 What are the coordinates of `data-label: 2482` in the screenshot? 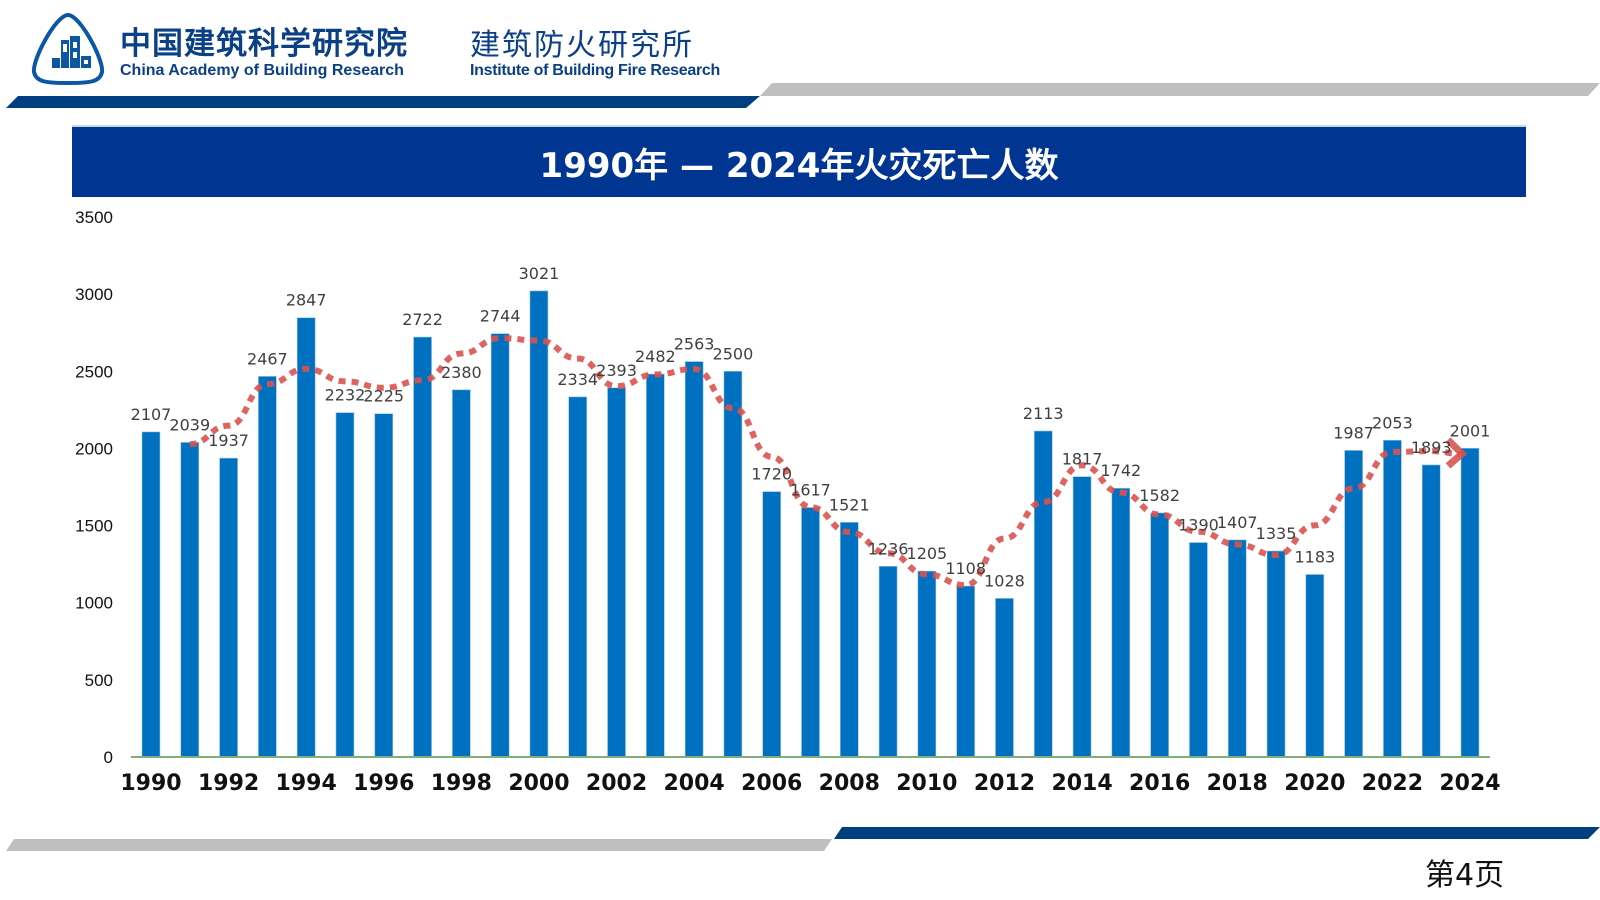 It's located at (655, 356).